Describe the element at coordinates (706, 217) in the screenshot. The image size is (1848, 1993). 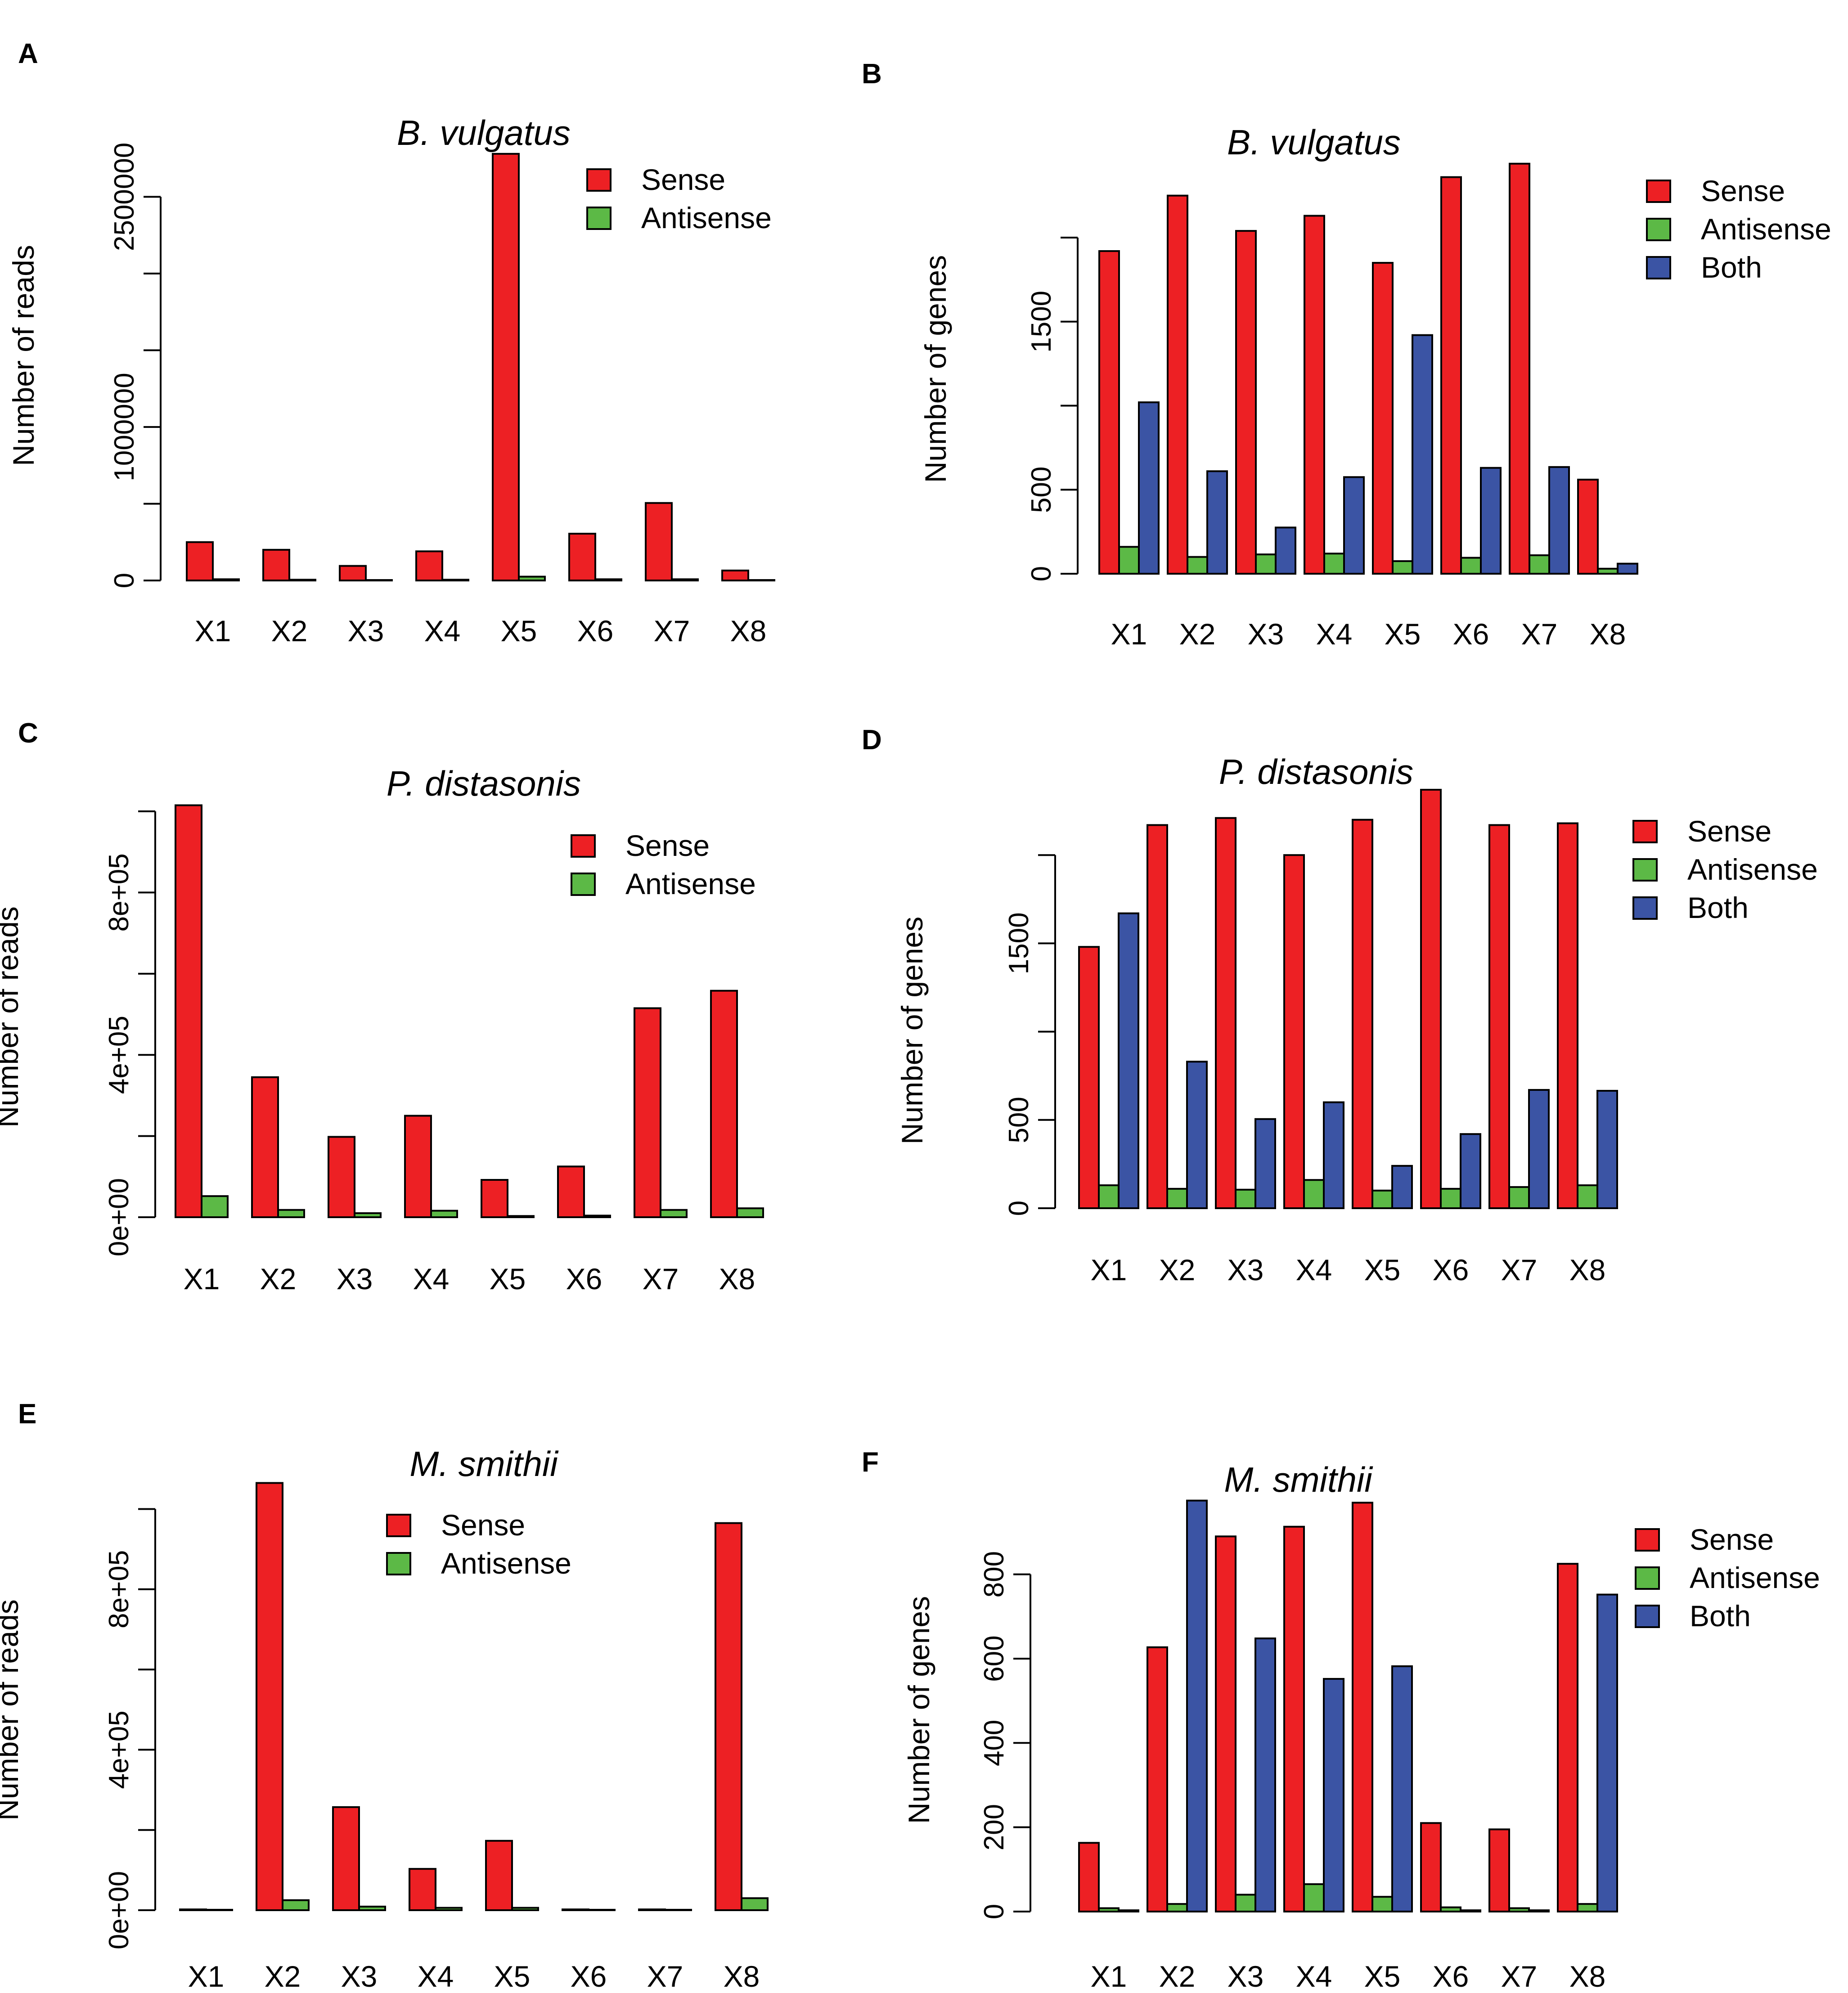
I see `legend-label-antisense: Antisense` at that location.